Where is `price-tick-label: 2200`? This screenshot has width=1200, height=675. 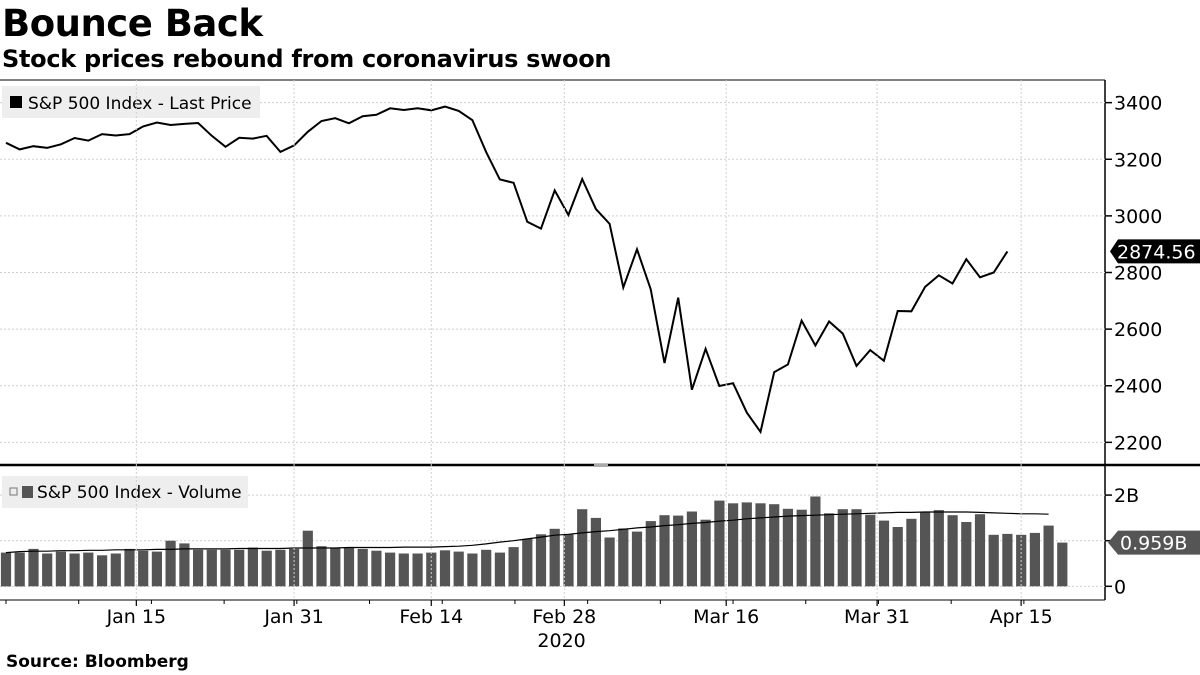
price-tick-label: 2200 is located at coordinates (1138, 443).